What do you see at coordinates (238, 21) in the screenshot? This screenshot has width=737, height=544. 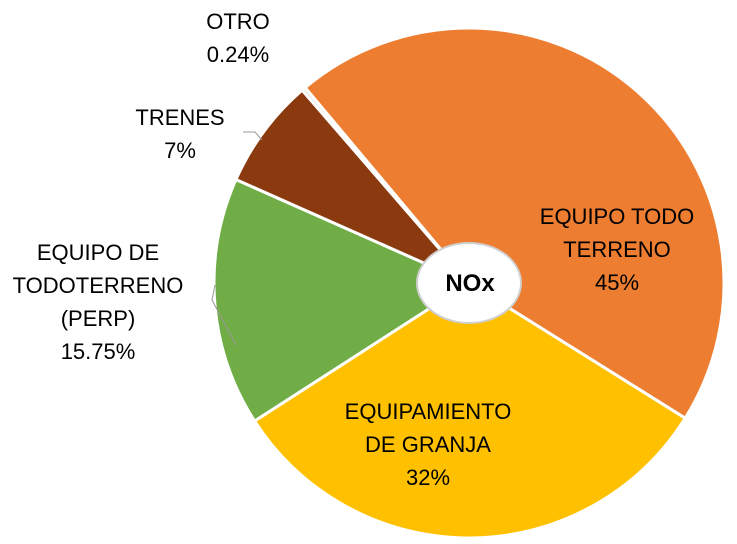 I see `category-label: OTRO` at bounding box center [238, 21].